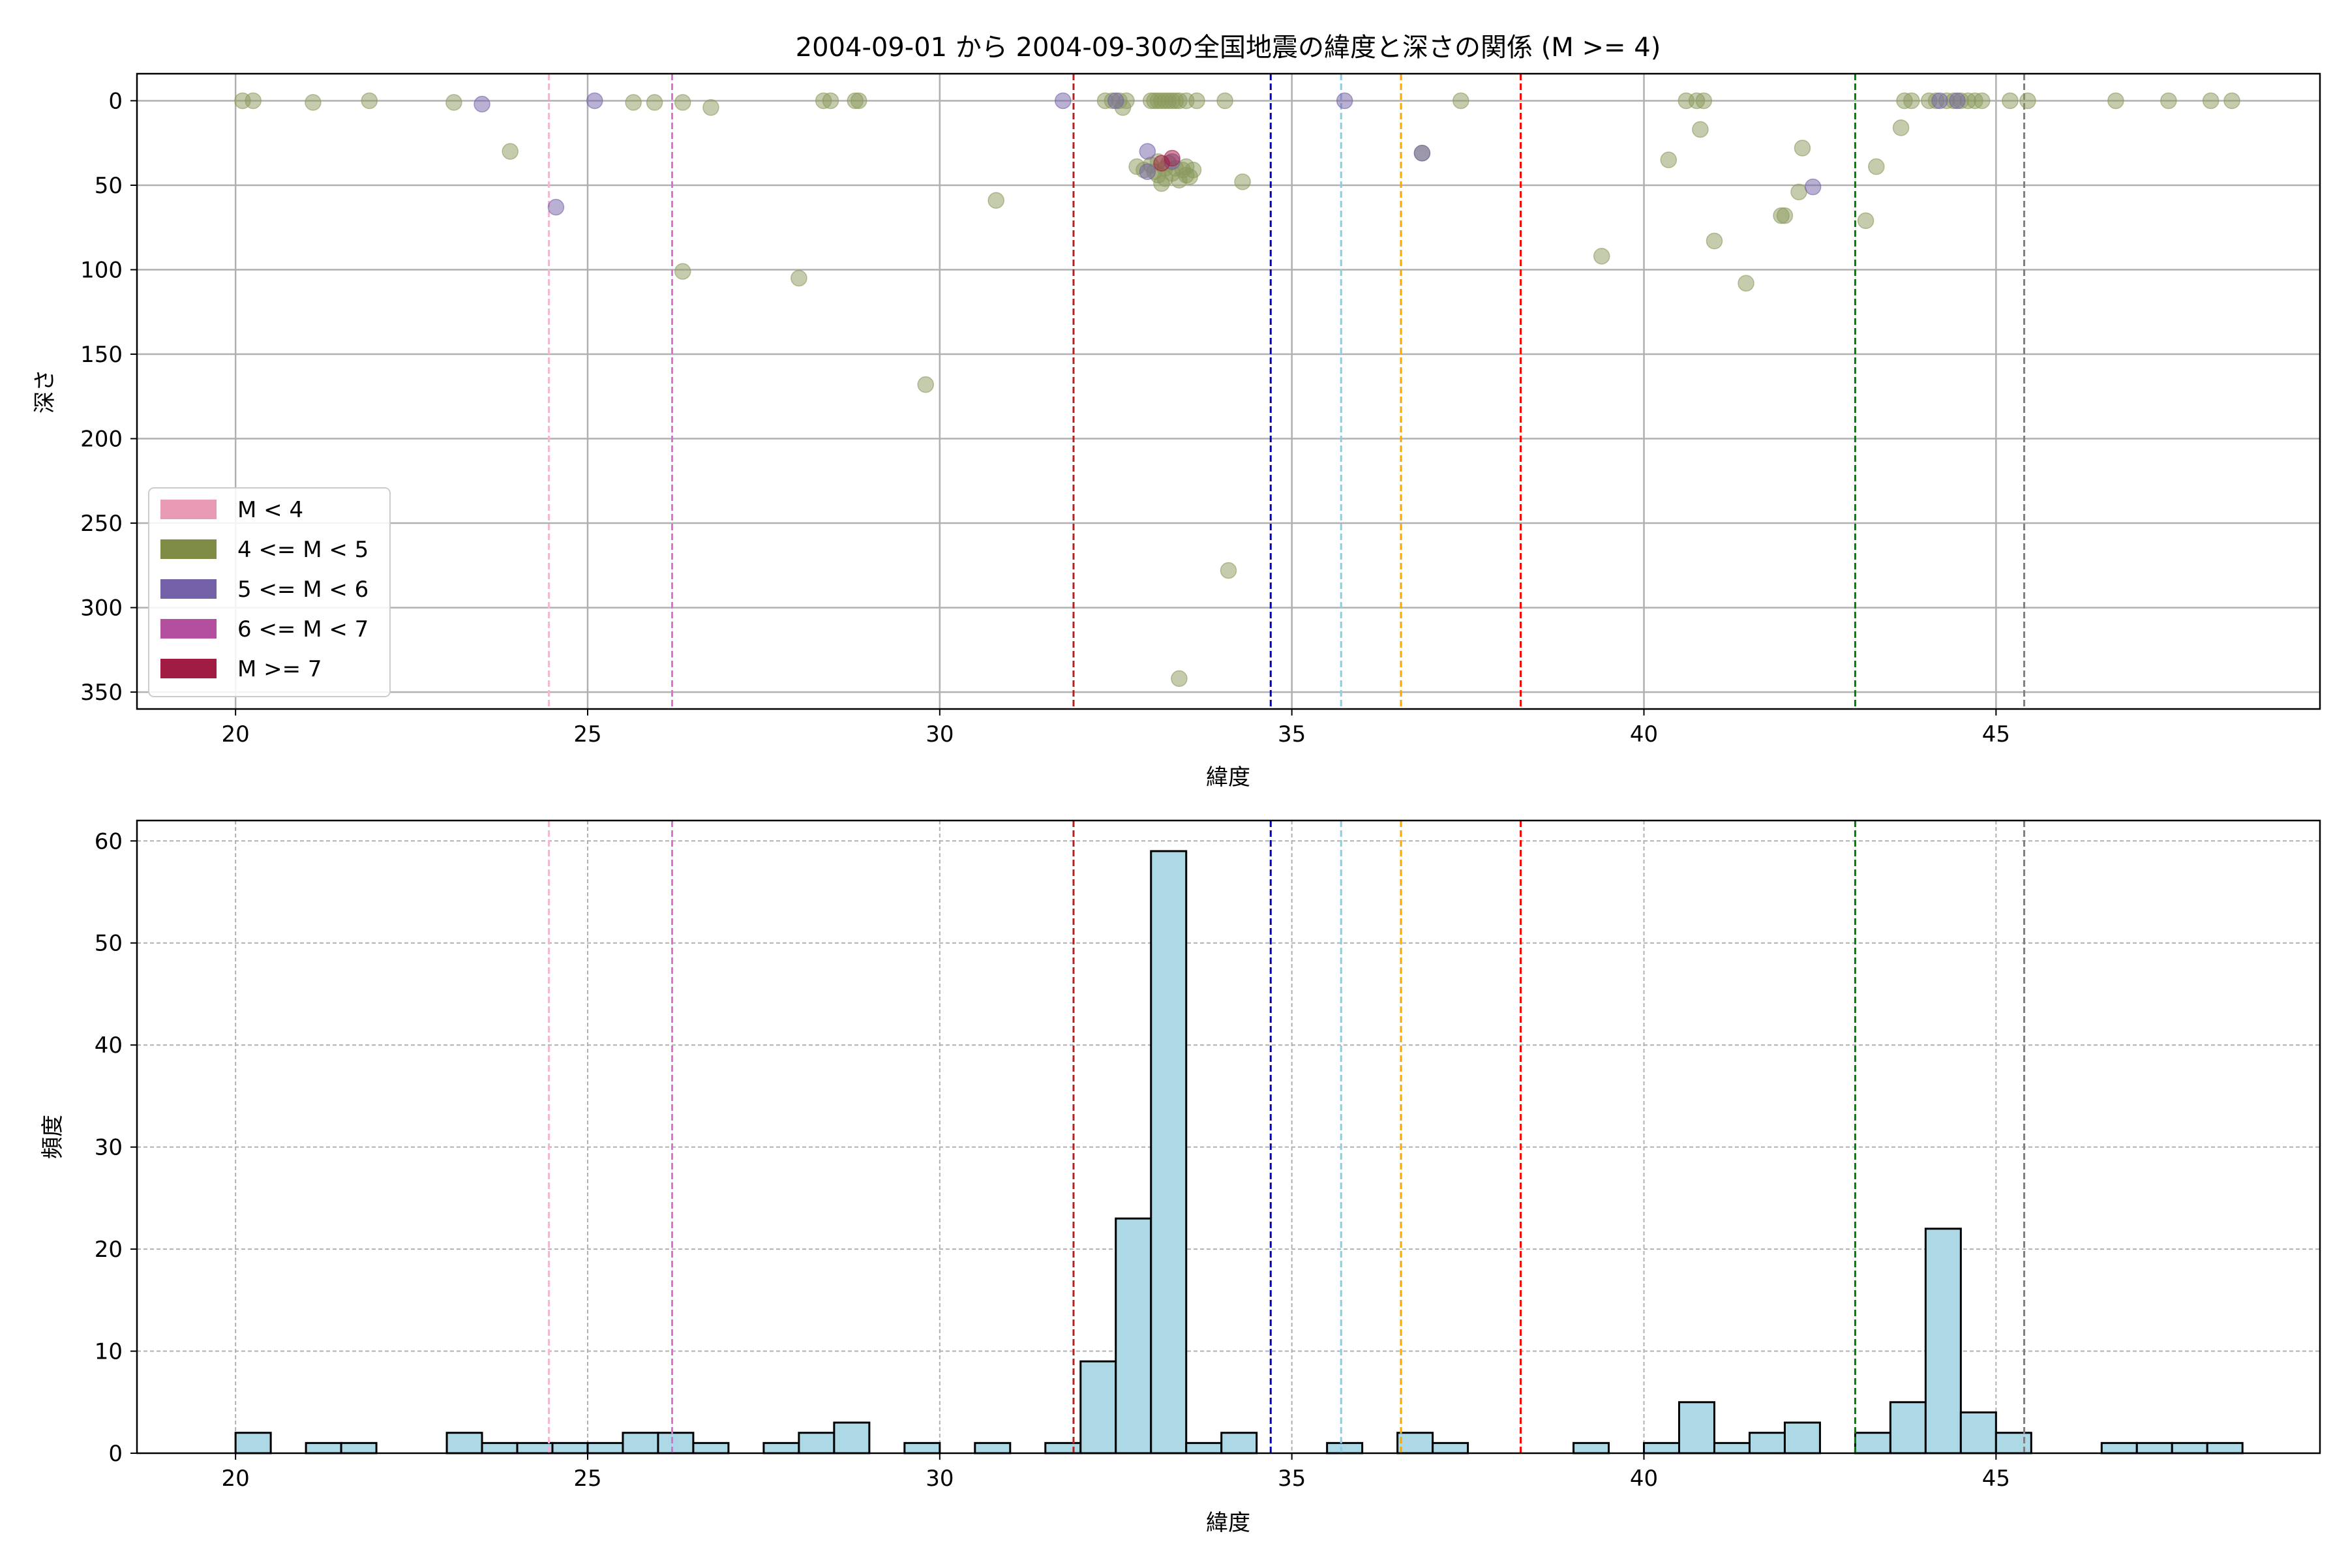 Image resolution: width=2348 pixels, height=1568 pixels. I want to click on scatter-x-tick-label: 20, so click(236, 734).